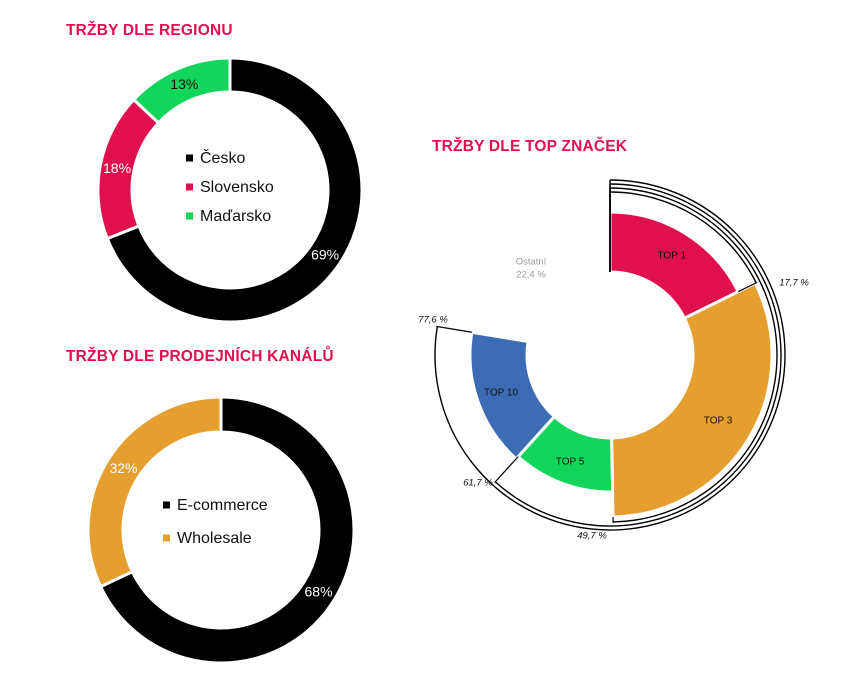 This screenshot has height=681, width=847. I want to click on brand-label-top-10: TOP 10, so click(501, 393).